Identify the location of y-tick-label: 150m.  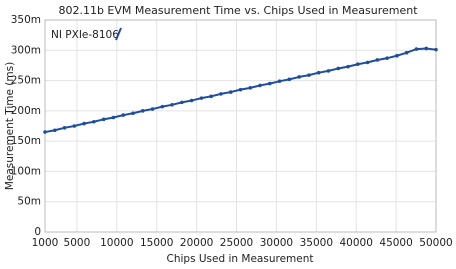
(26, 141).